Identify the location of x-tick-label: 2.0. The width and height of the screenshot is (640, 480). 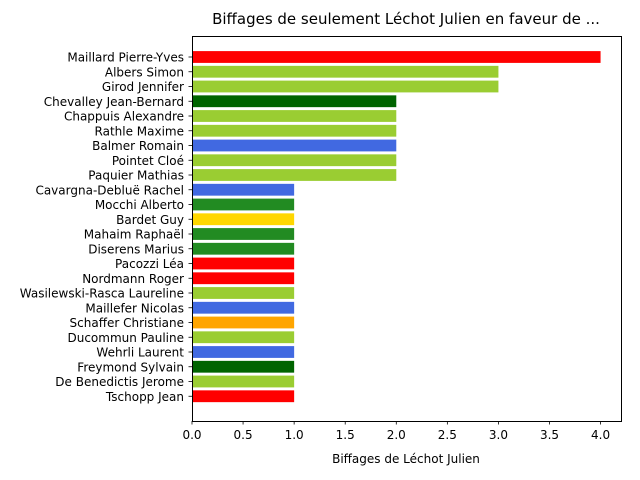
(396, 435).